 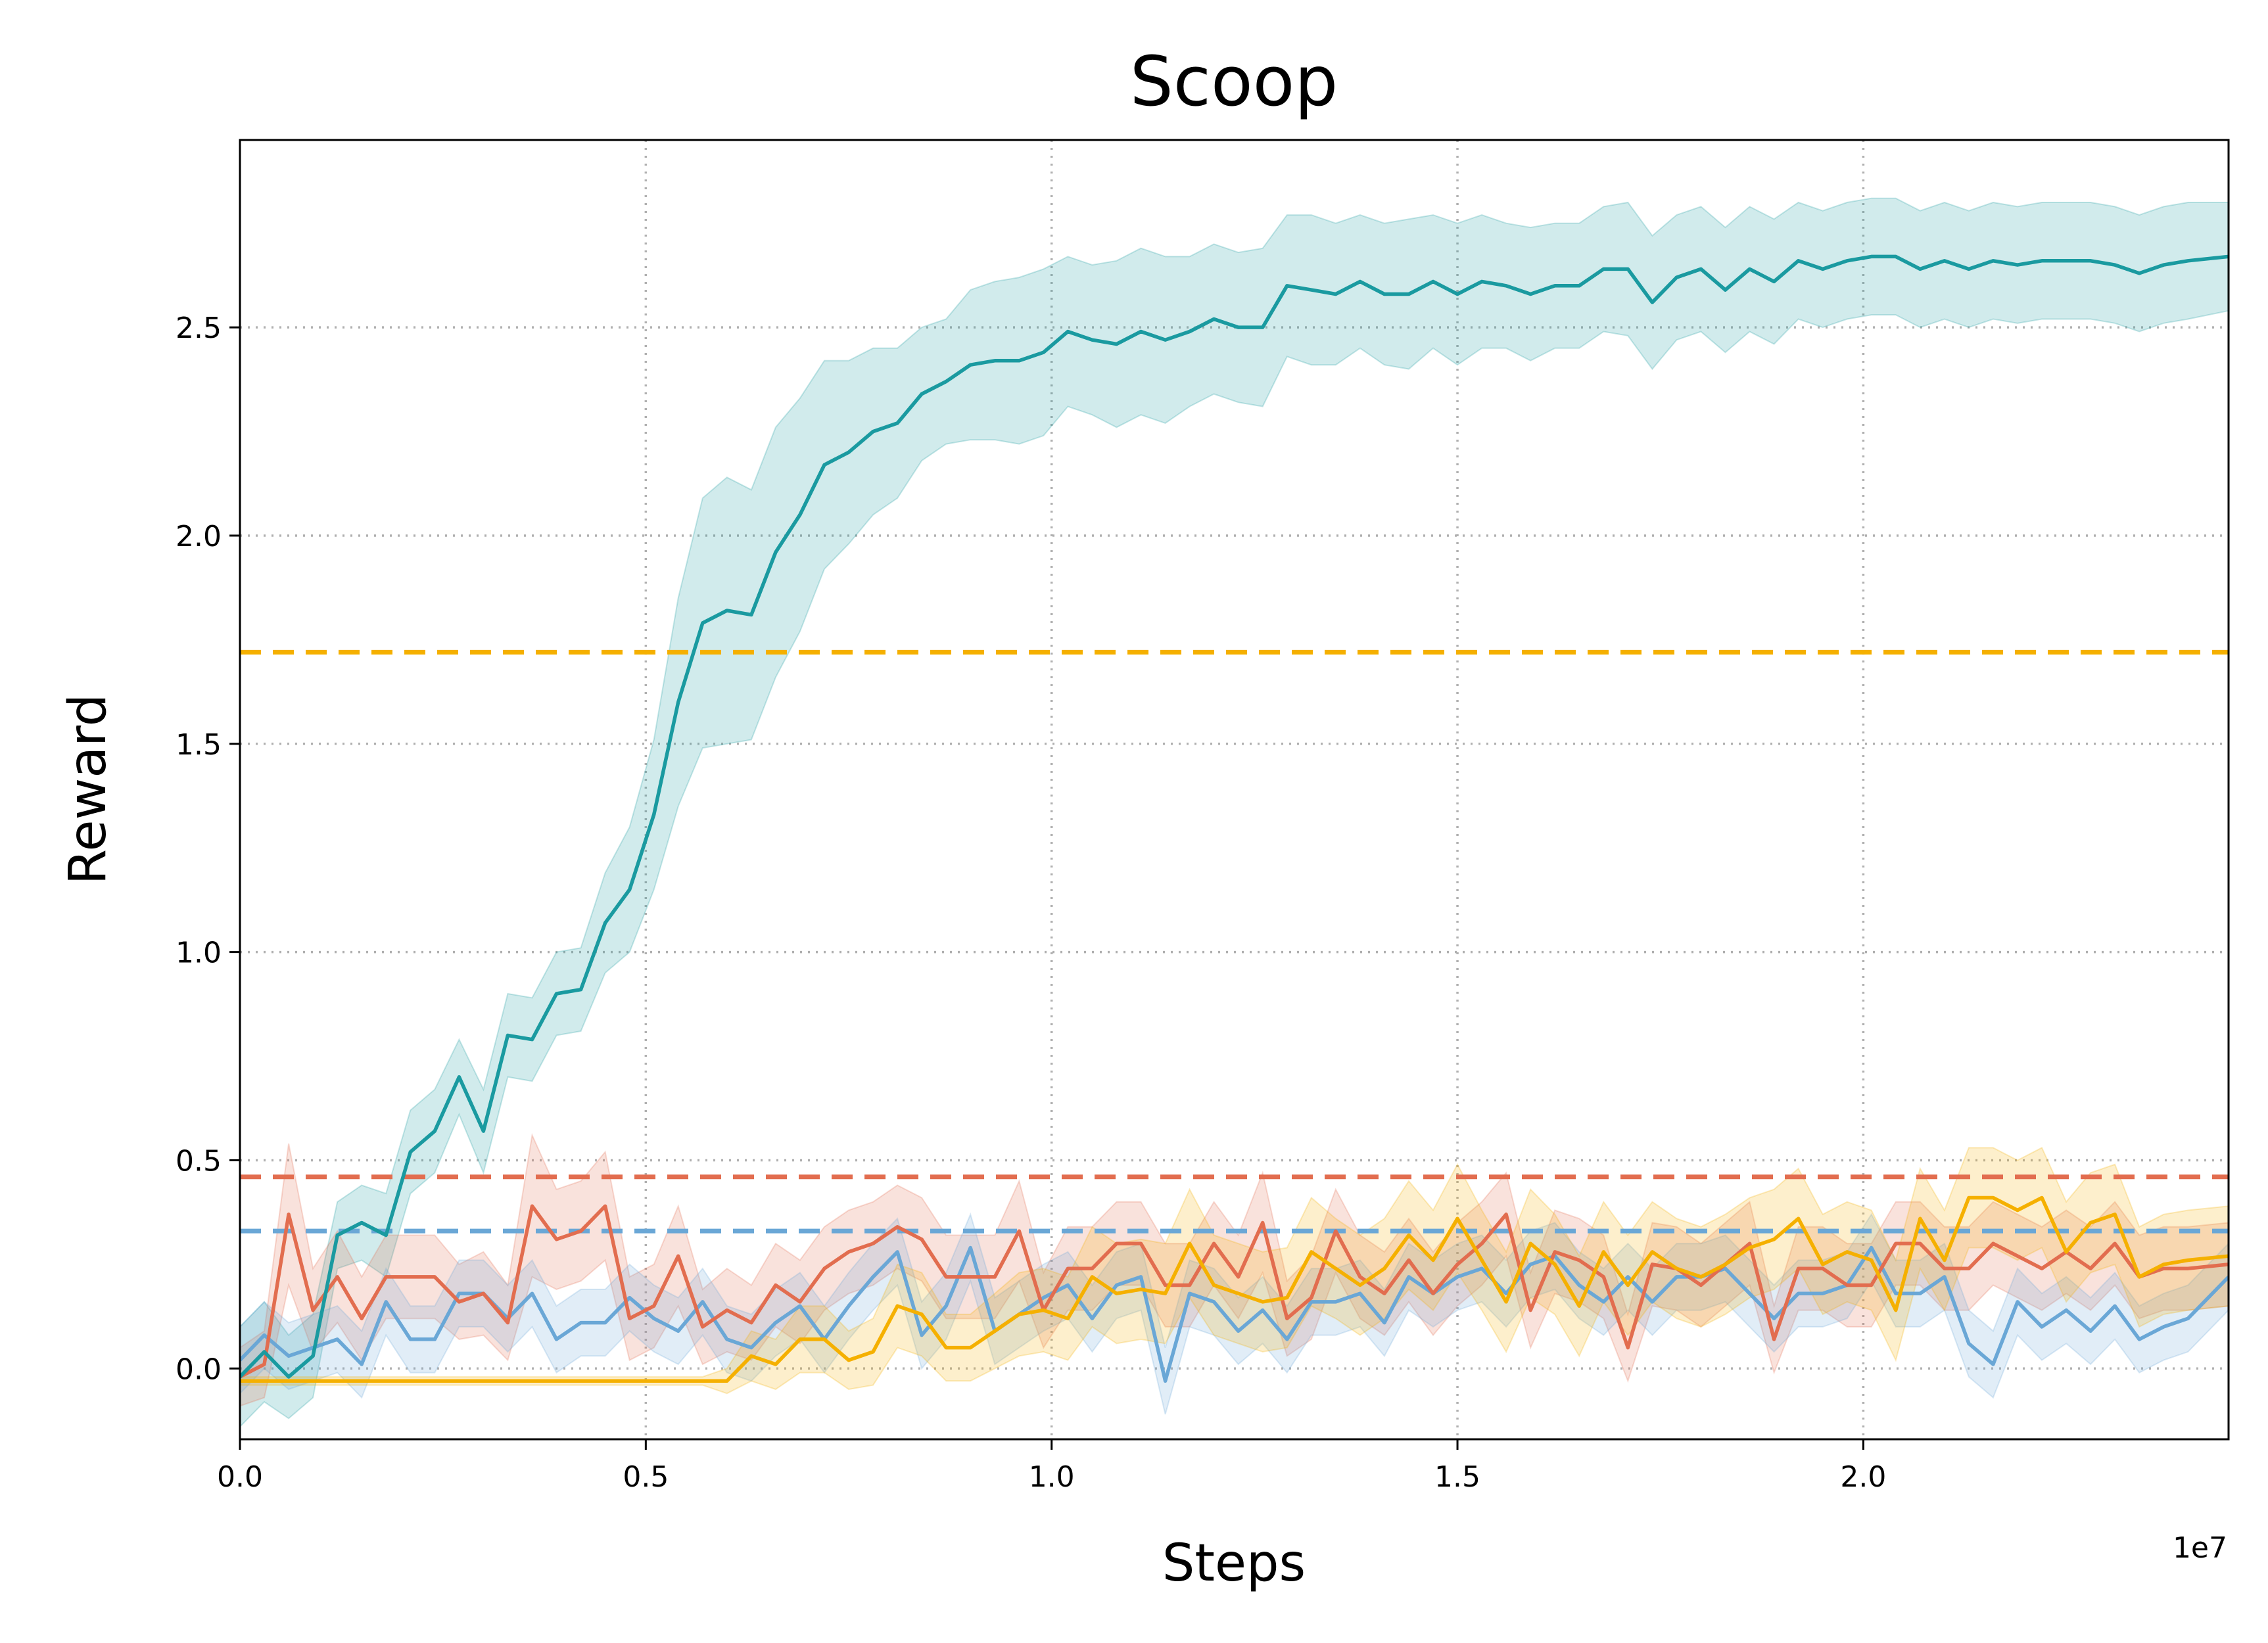 I want to click on y-tick-label: 2.0, so click(x=199, y=536).